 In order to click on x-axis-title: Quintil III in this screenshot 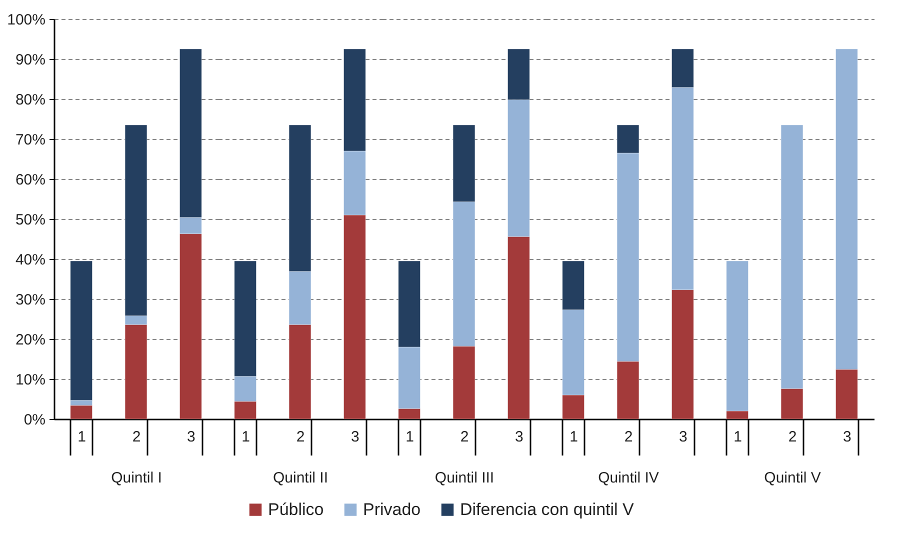, I will do `click(464, 477)`.